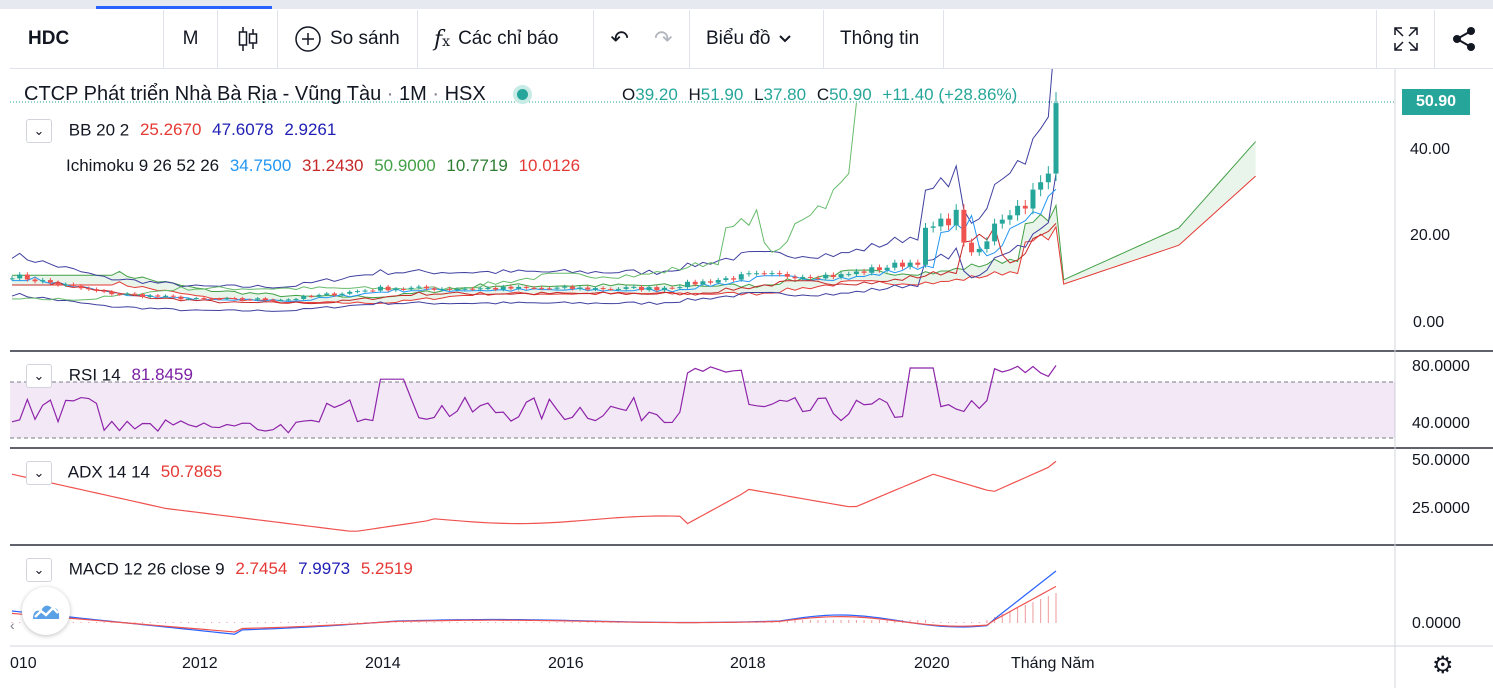 This screenshot has height=688, width=1493. Describe the element at coordinates (49, 38) in the screenshot. I see `symbol-label: HDC` at that location.